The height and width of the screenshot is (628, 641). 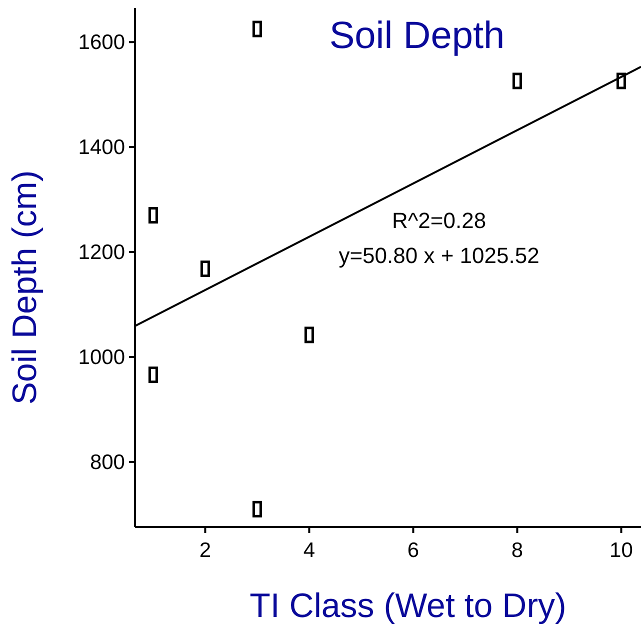 What do you see at coordinates (101, 357) in the screenshot?
I see `y-tick-label: 1000` at bounding box center [101, 357].